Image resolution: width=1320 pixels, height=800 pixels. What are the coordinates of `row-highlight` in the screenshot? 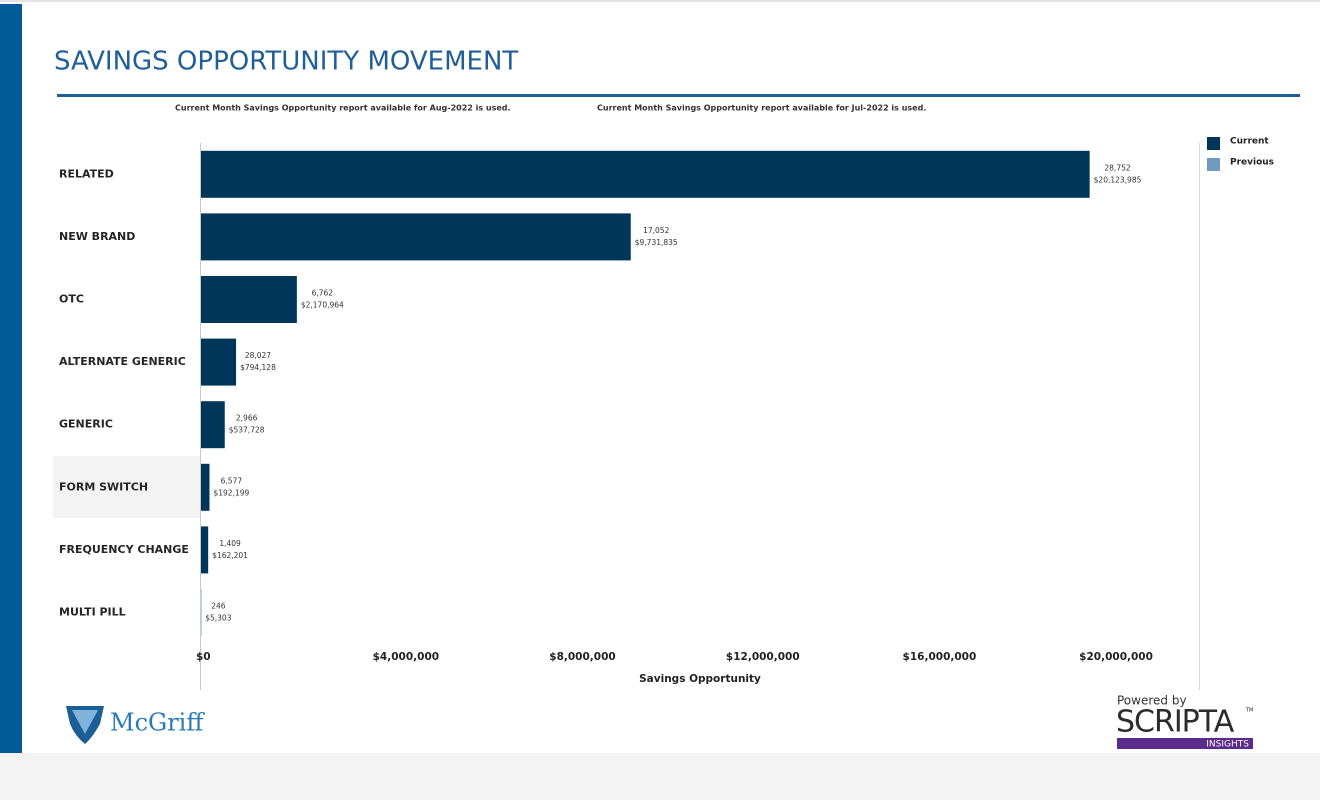 It's located at (126, 487).